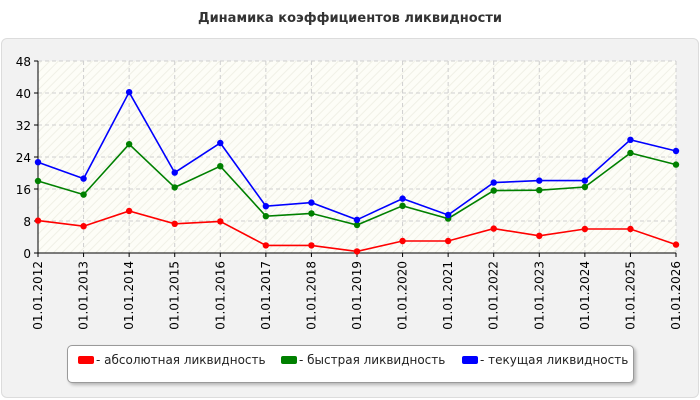 Image resolution: width=700 pixels, height=400 pixels. What do you see at coordinates (372, 360) in the screenshot?
I see `legend-label: - быстрая ликвидность` at bounding box center [372, 360].